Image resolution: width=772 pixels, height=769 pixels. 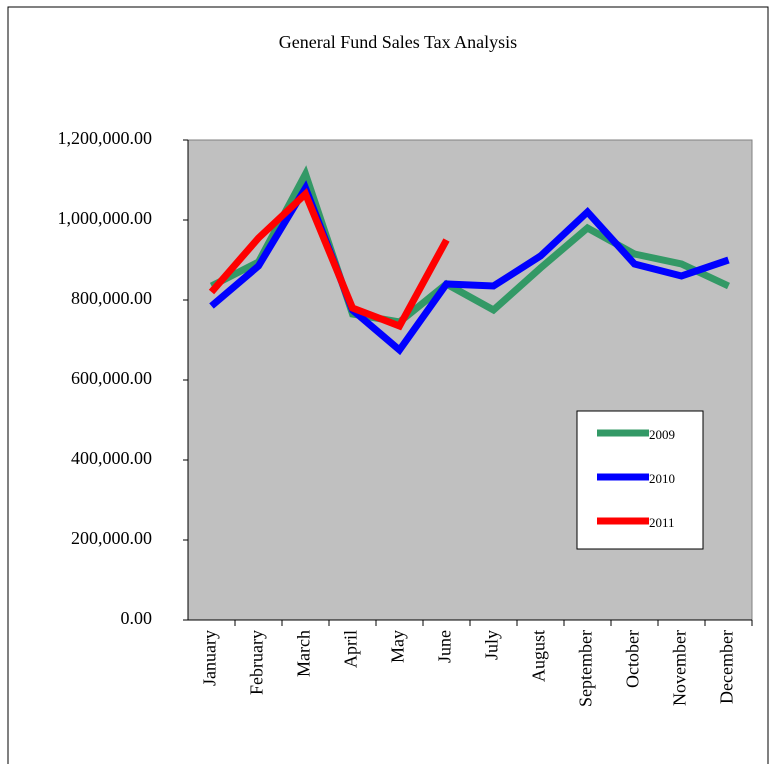 I want to click on legend-label: 2010, so click(x=662, y=478).